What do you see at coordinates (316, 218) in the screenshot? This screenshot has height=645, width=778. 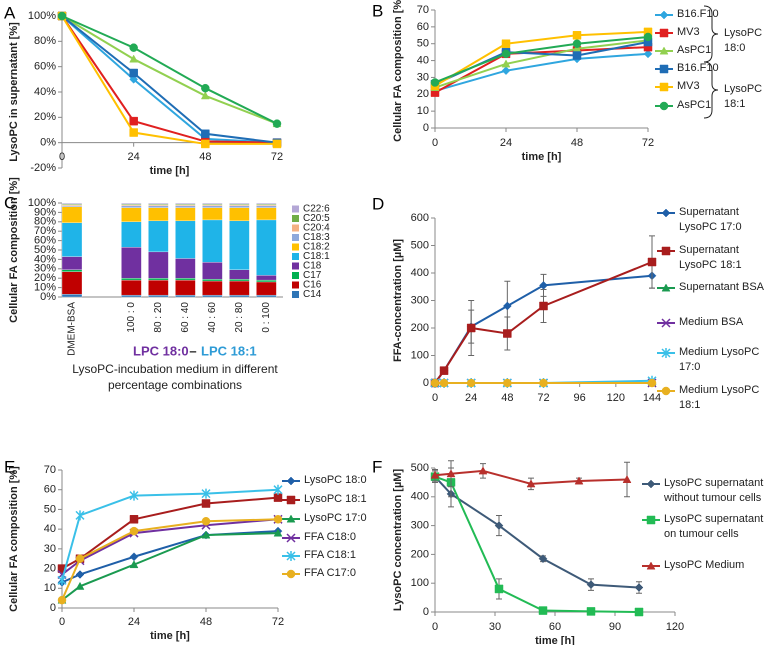 I see `legend-label: C20:5` at bounding box center [316, 218].